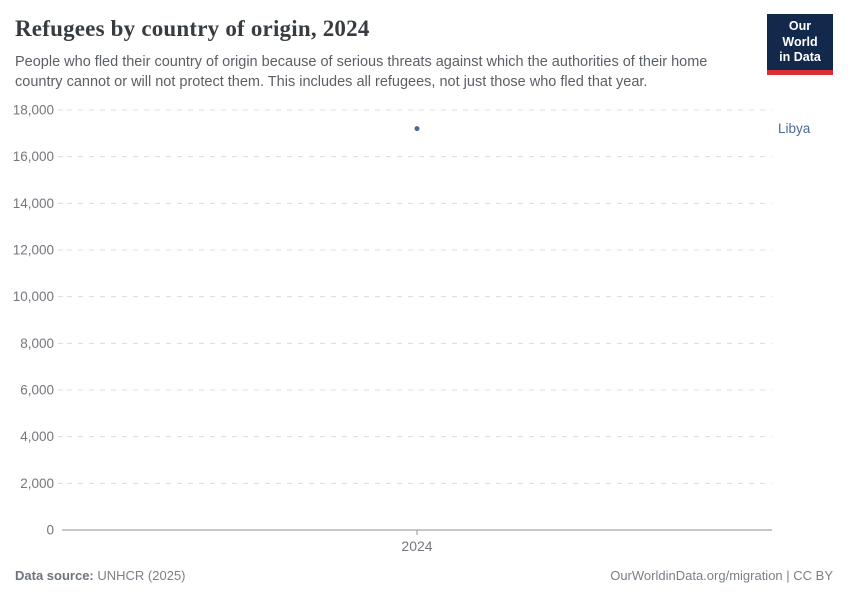  I want to click on owid-logo-underline, so click(800, 72).